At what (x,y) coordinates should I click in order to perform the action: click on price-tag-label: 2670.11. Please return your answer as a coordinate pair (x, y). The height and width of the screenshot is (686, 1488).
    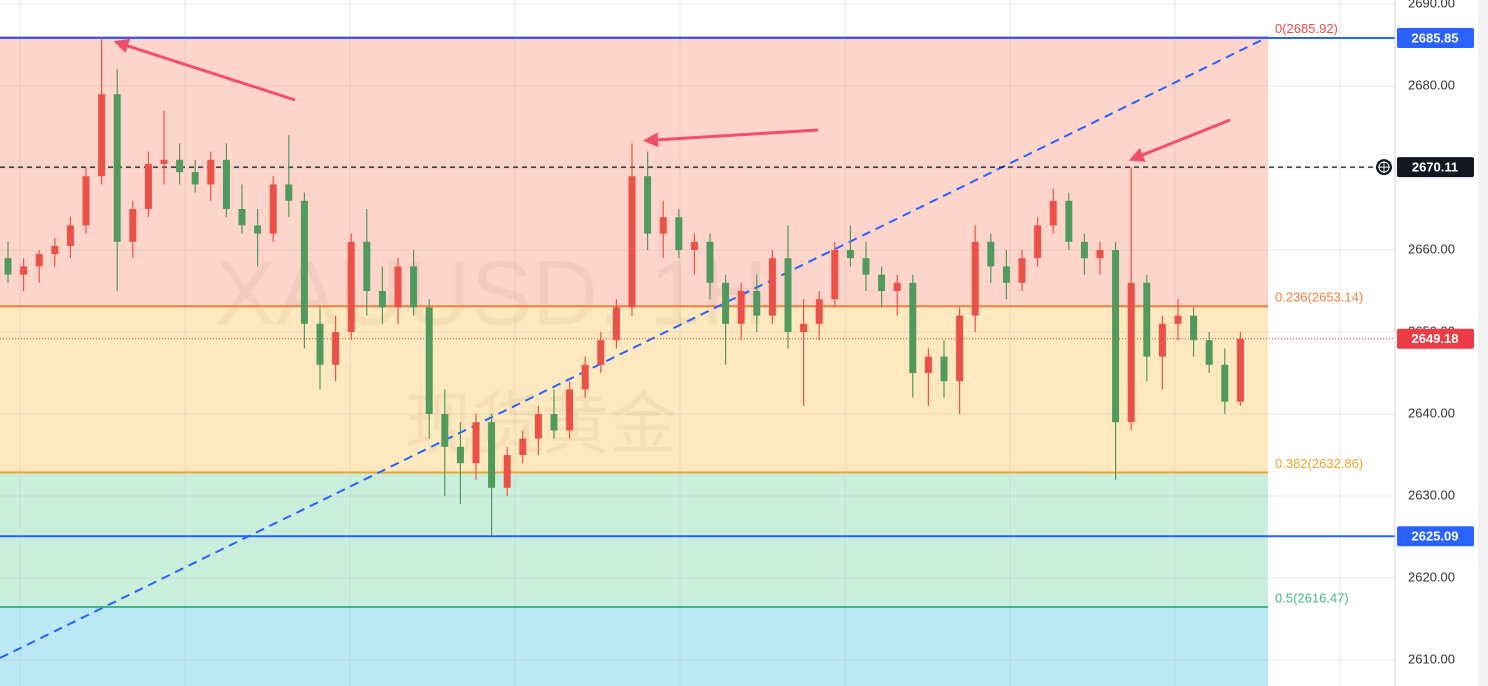
    Looking at the image, I should click on (1435, 167).